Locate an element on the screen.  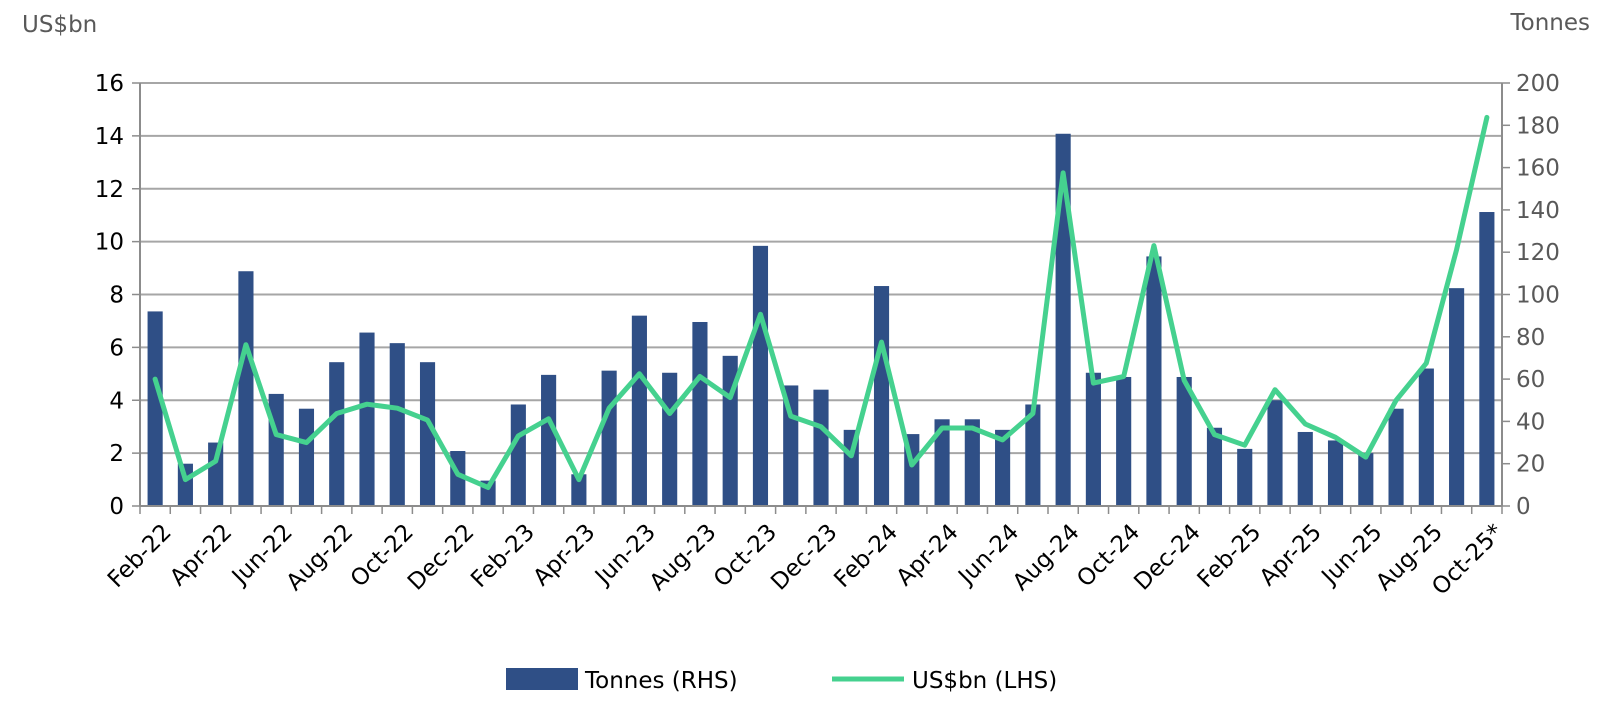
left-tick-label: 10 is located at coordinates (109, 243).